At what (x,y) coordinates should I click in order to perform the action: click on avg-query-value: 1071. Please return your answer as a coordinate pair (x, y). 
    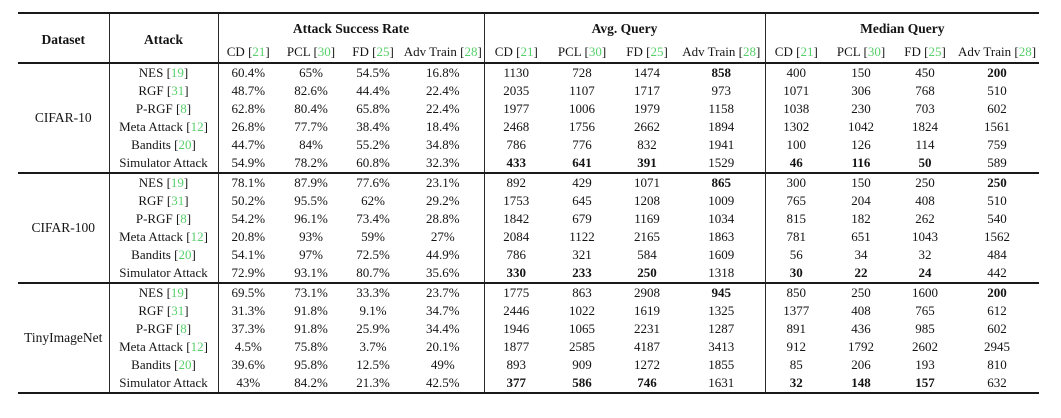
    Looking at the image, I should click on (647, 182).